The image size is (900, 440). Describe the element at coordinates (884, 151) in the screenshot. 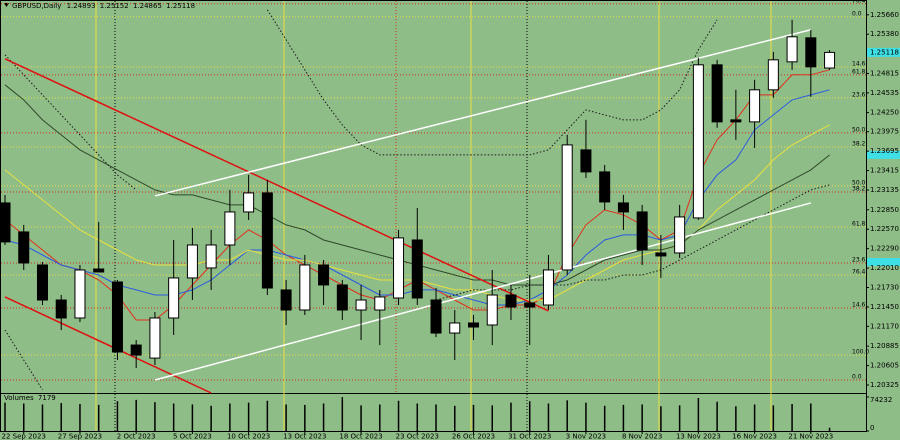

I see `y-tick-label: 1.23695` at that location.